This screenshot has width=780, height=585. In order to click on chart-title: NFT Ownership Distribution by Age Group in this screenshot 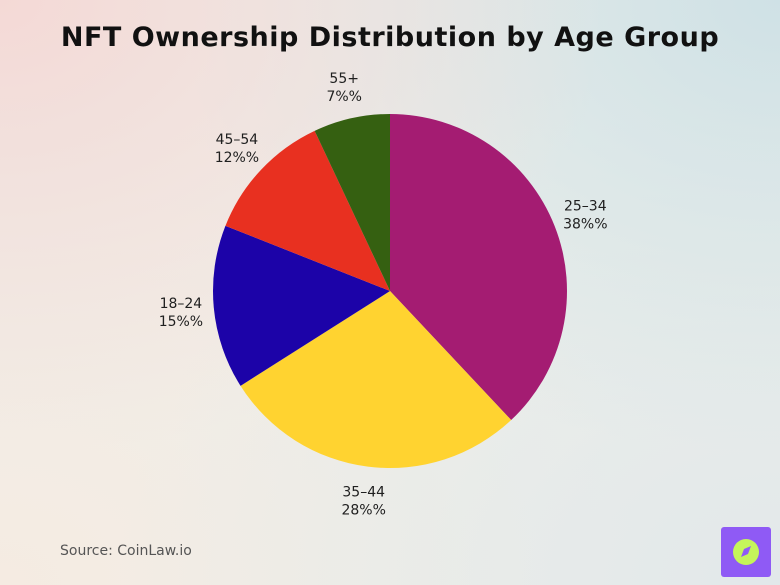, I will do `click(390, 37)`.